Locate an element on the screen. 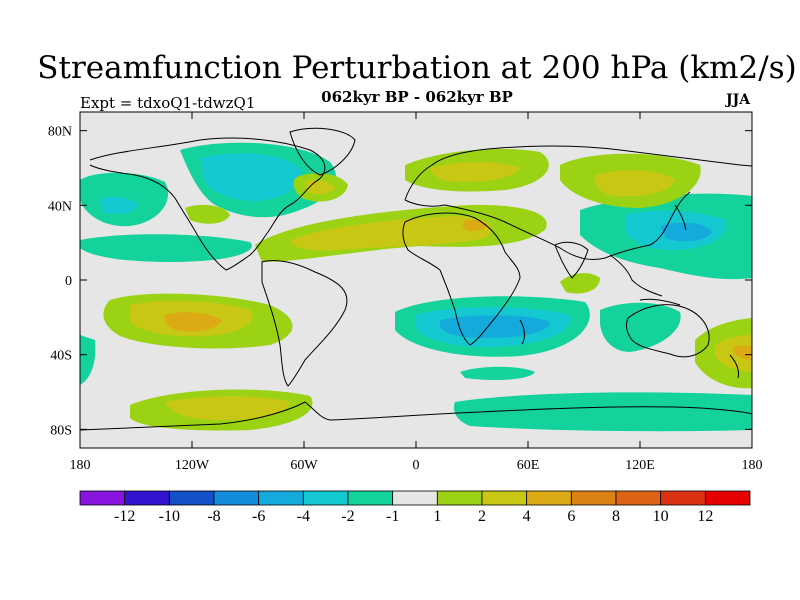 The width and height of the screenshot is (800, 600). lat-tick-label: 80N is located at coordinates (60, 132).